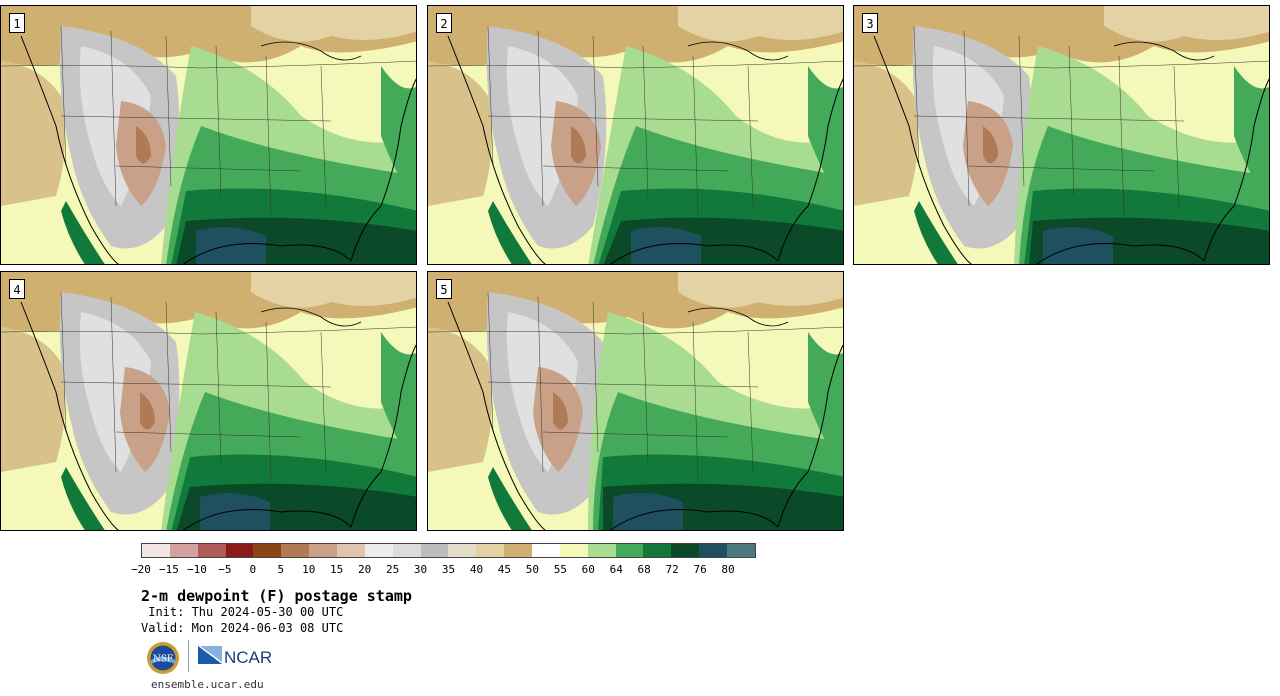 The image size is (1280, 696). I want to click on map-panel-5: 5, so click(635, 401).